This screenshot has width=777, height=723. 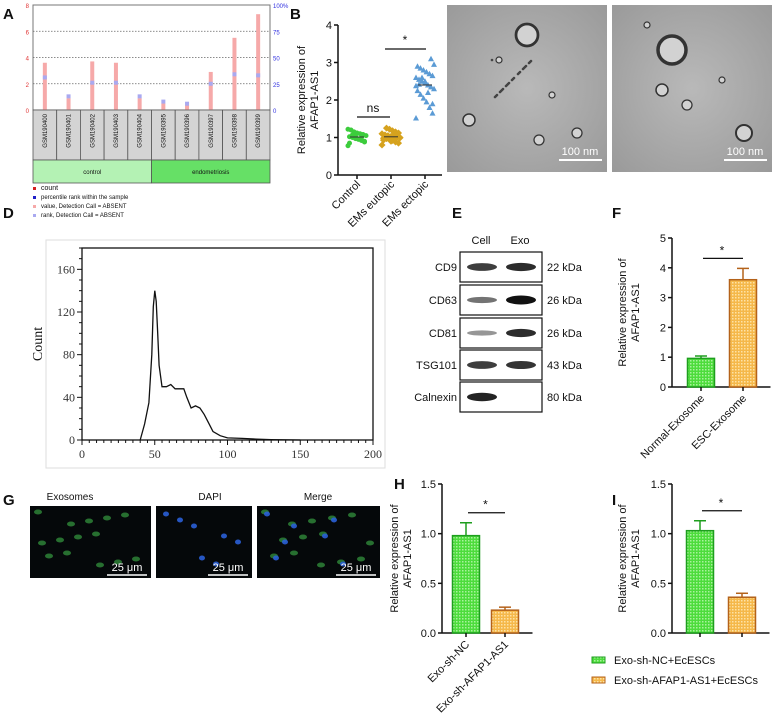 I want to click on y-tick-label: 1, so click(x=329, y=139).